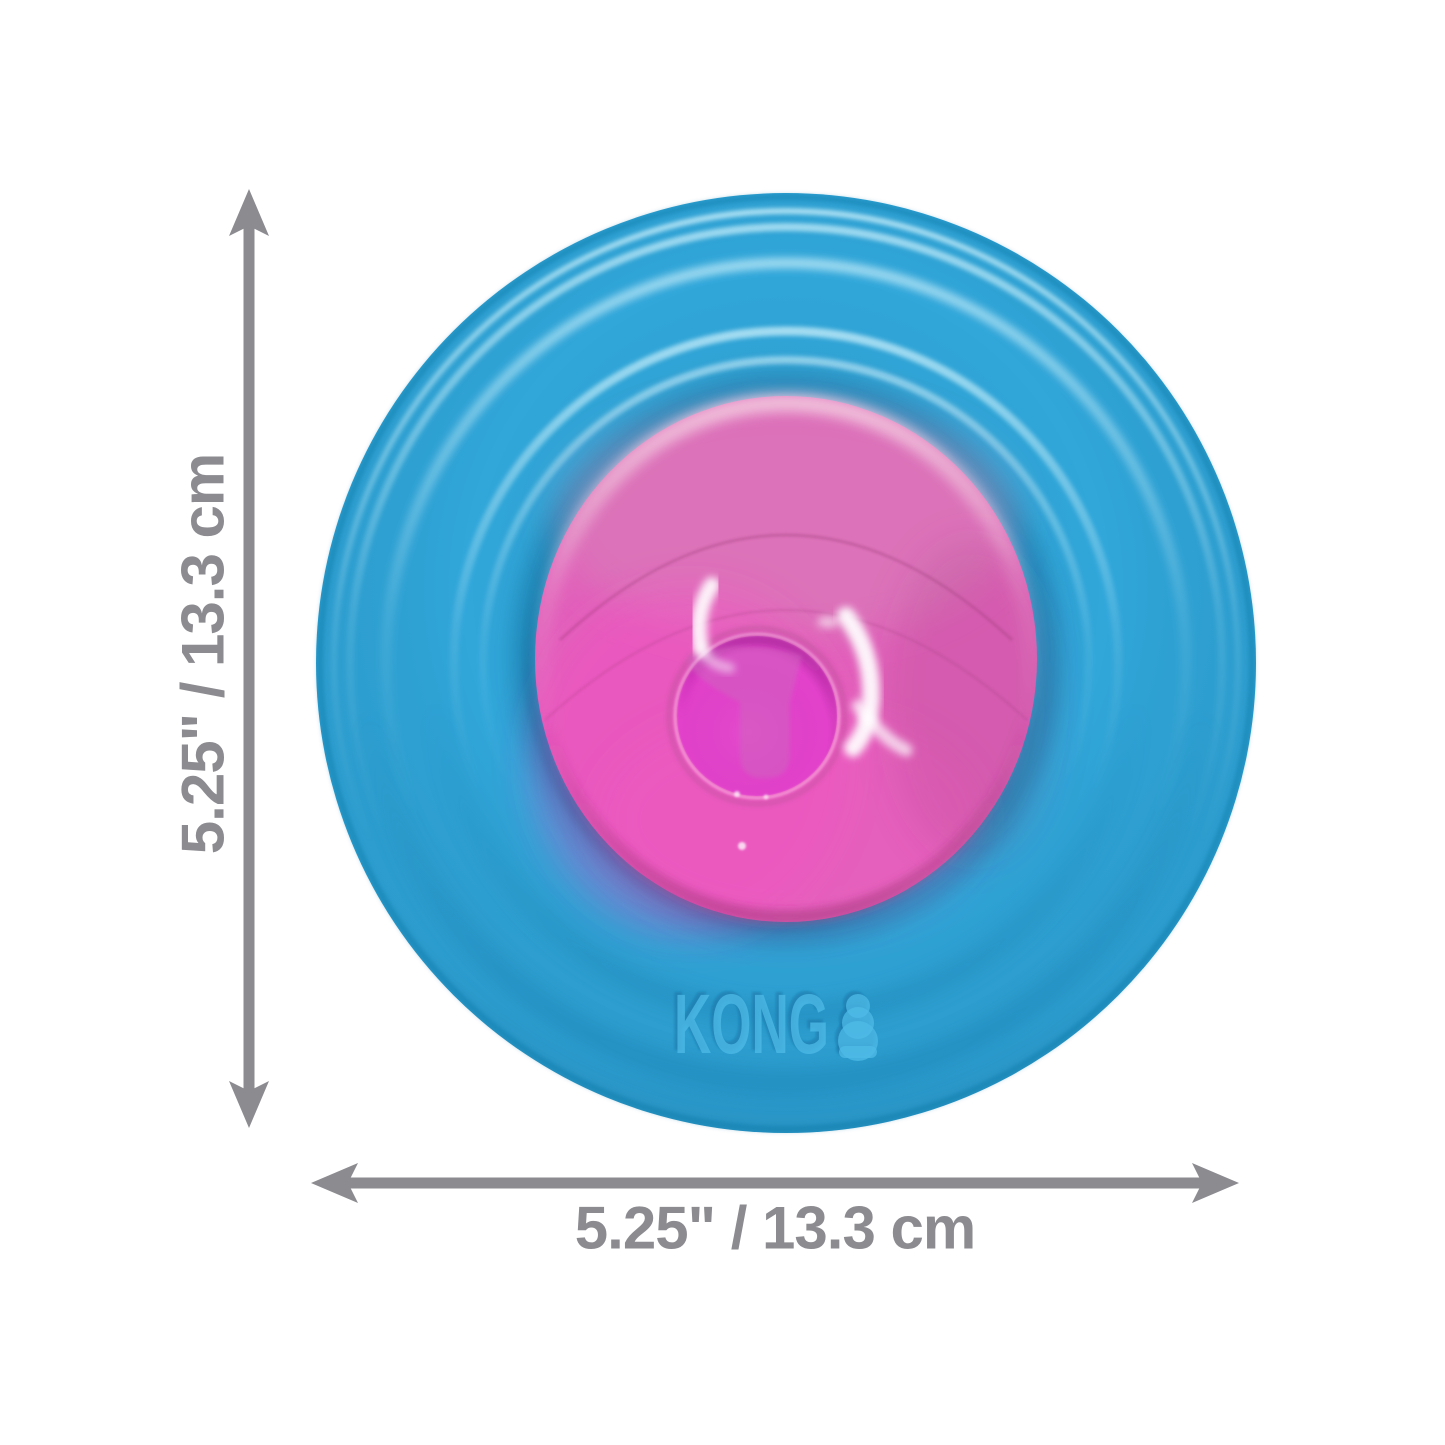 The image size is (1445, 1445). Describe the element at coordinates (249, 658) in the screenshot. I see `height-dimension-arrow` at that location.